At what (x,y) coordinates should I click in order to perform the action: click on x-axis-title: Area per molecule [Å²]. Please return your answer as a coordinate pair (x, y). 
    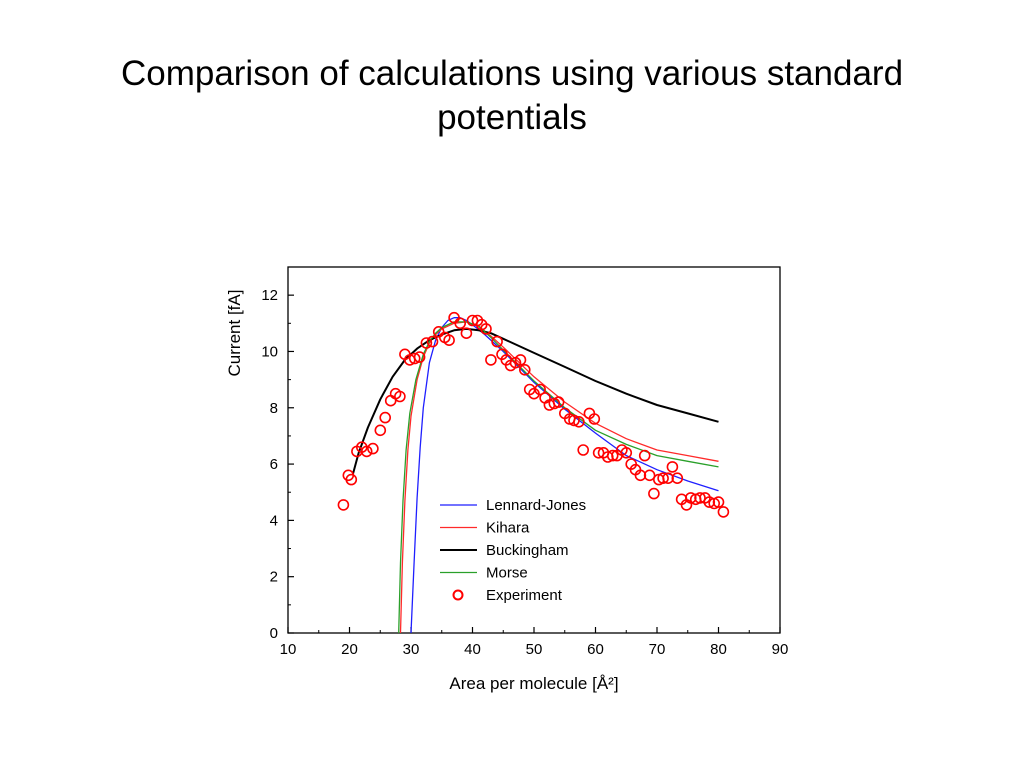
    Looking at the image, I should click on (533, 683).